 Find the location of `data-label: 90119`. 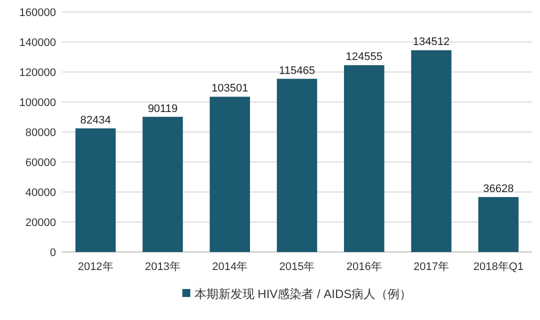

data-label: 90119 is located at coordinates (163, 108).